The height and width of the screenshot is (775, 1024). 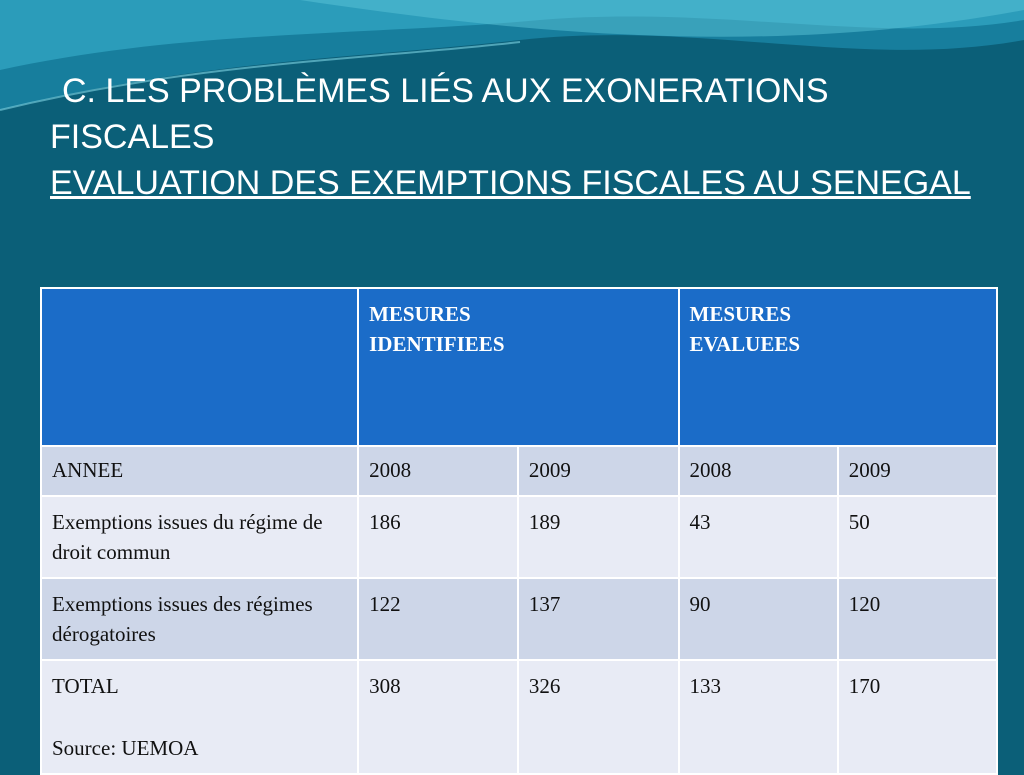 I want to click on cell: 50, so click(x=917, y=537).